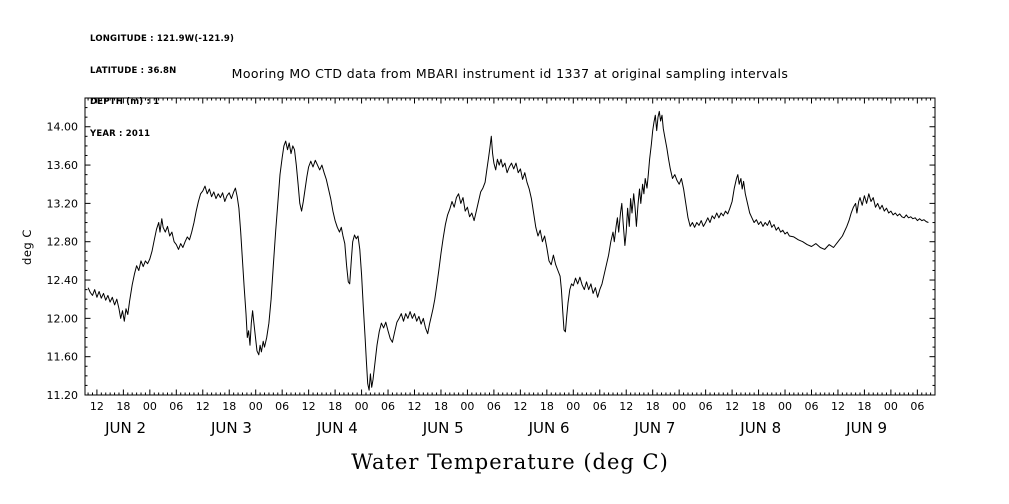  What do you see at coordinates (231, 428) in the screenshot?
I see `svg-text: JUN 3` at bounding box center [231, 428].